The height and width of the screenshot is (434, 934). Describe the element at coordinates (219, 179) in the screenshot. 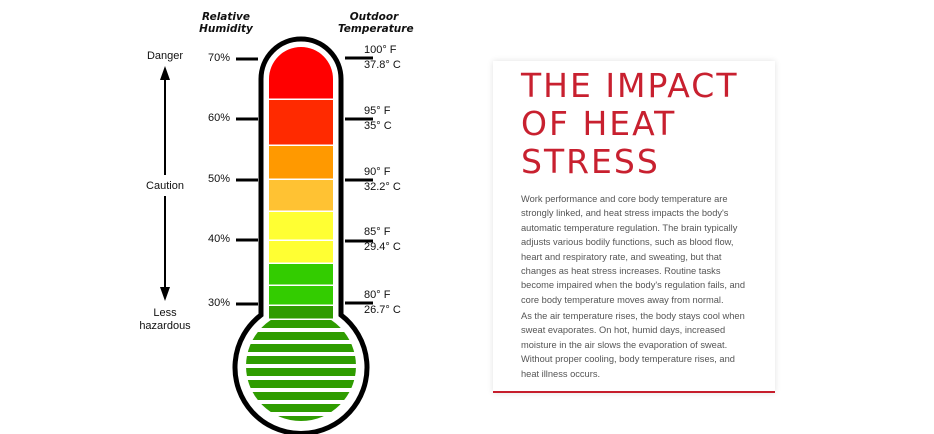

I see `humidity-mark-50: 50%` at that location.